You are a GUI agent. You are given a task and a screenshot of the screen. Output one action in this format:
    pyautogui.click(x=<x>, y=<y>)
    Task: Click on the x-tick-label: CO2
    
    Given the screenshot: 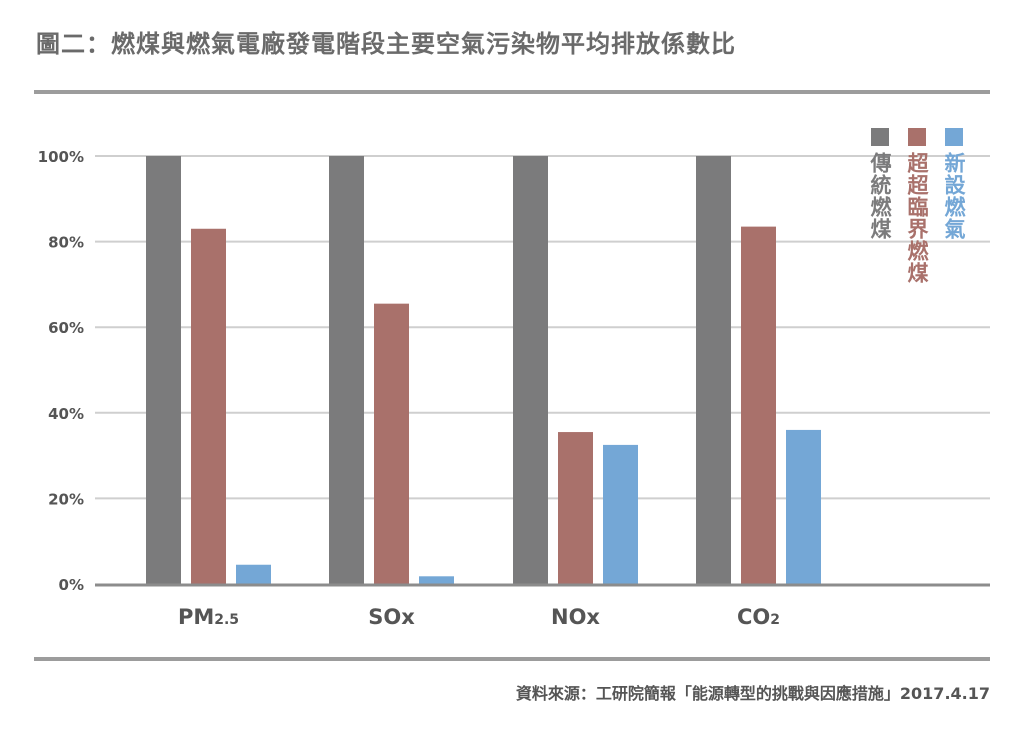 What is the action you would take?
    pyautogui.click(x=758, y=617)
    